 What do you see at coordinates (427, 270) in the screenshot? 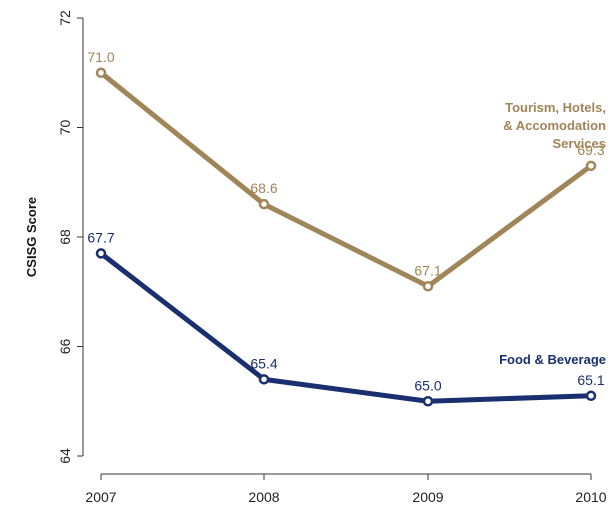
I see `data-label-0-2: 67.1` at bounding box center [427, 270].